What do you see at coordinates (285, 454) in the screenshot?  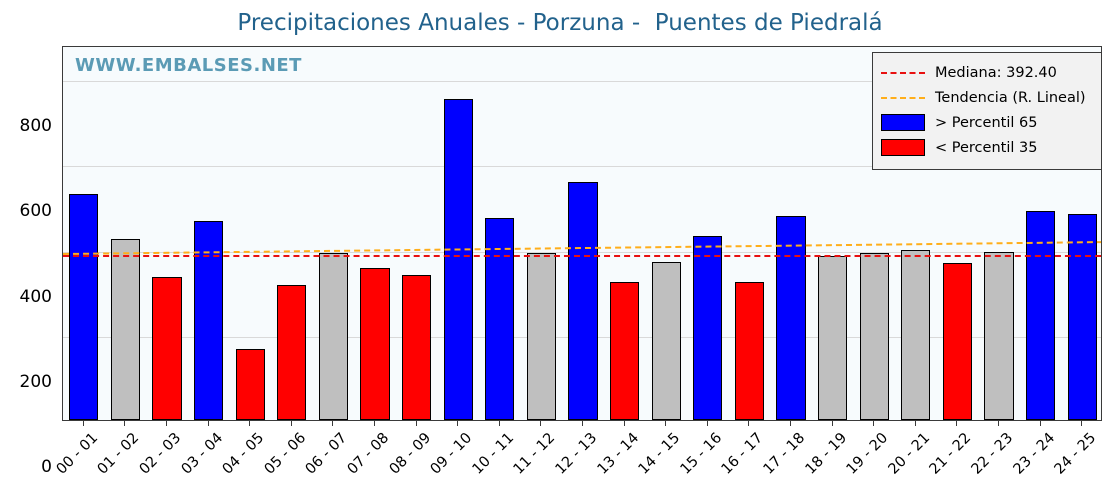 I see `x-tick-label: 05 - 06` at bounding box center [285, 454].